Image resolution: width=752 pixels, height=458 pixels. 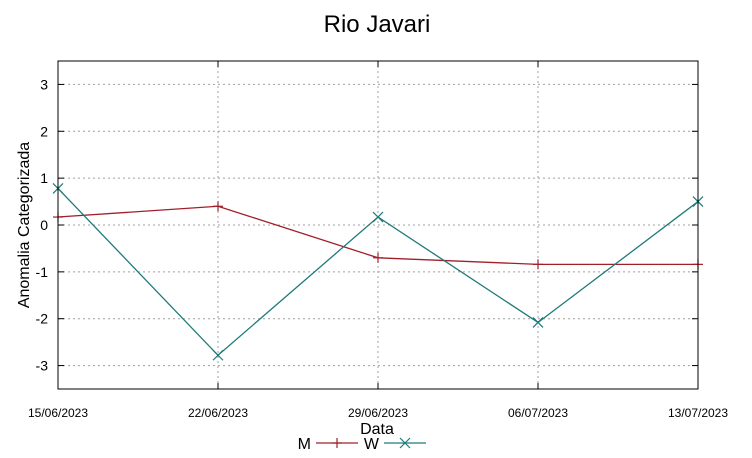 What do you see at coordinates (24, 225) in the screenshot?
I see `y-axis-label: Anomalia Categorizada` at bounding box center [24, 225].